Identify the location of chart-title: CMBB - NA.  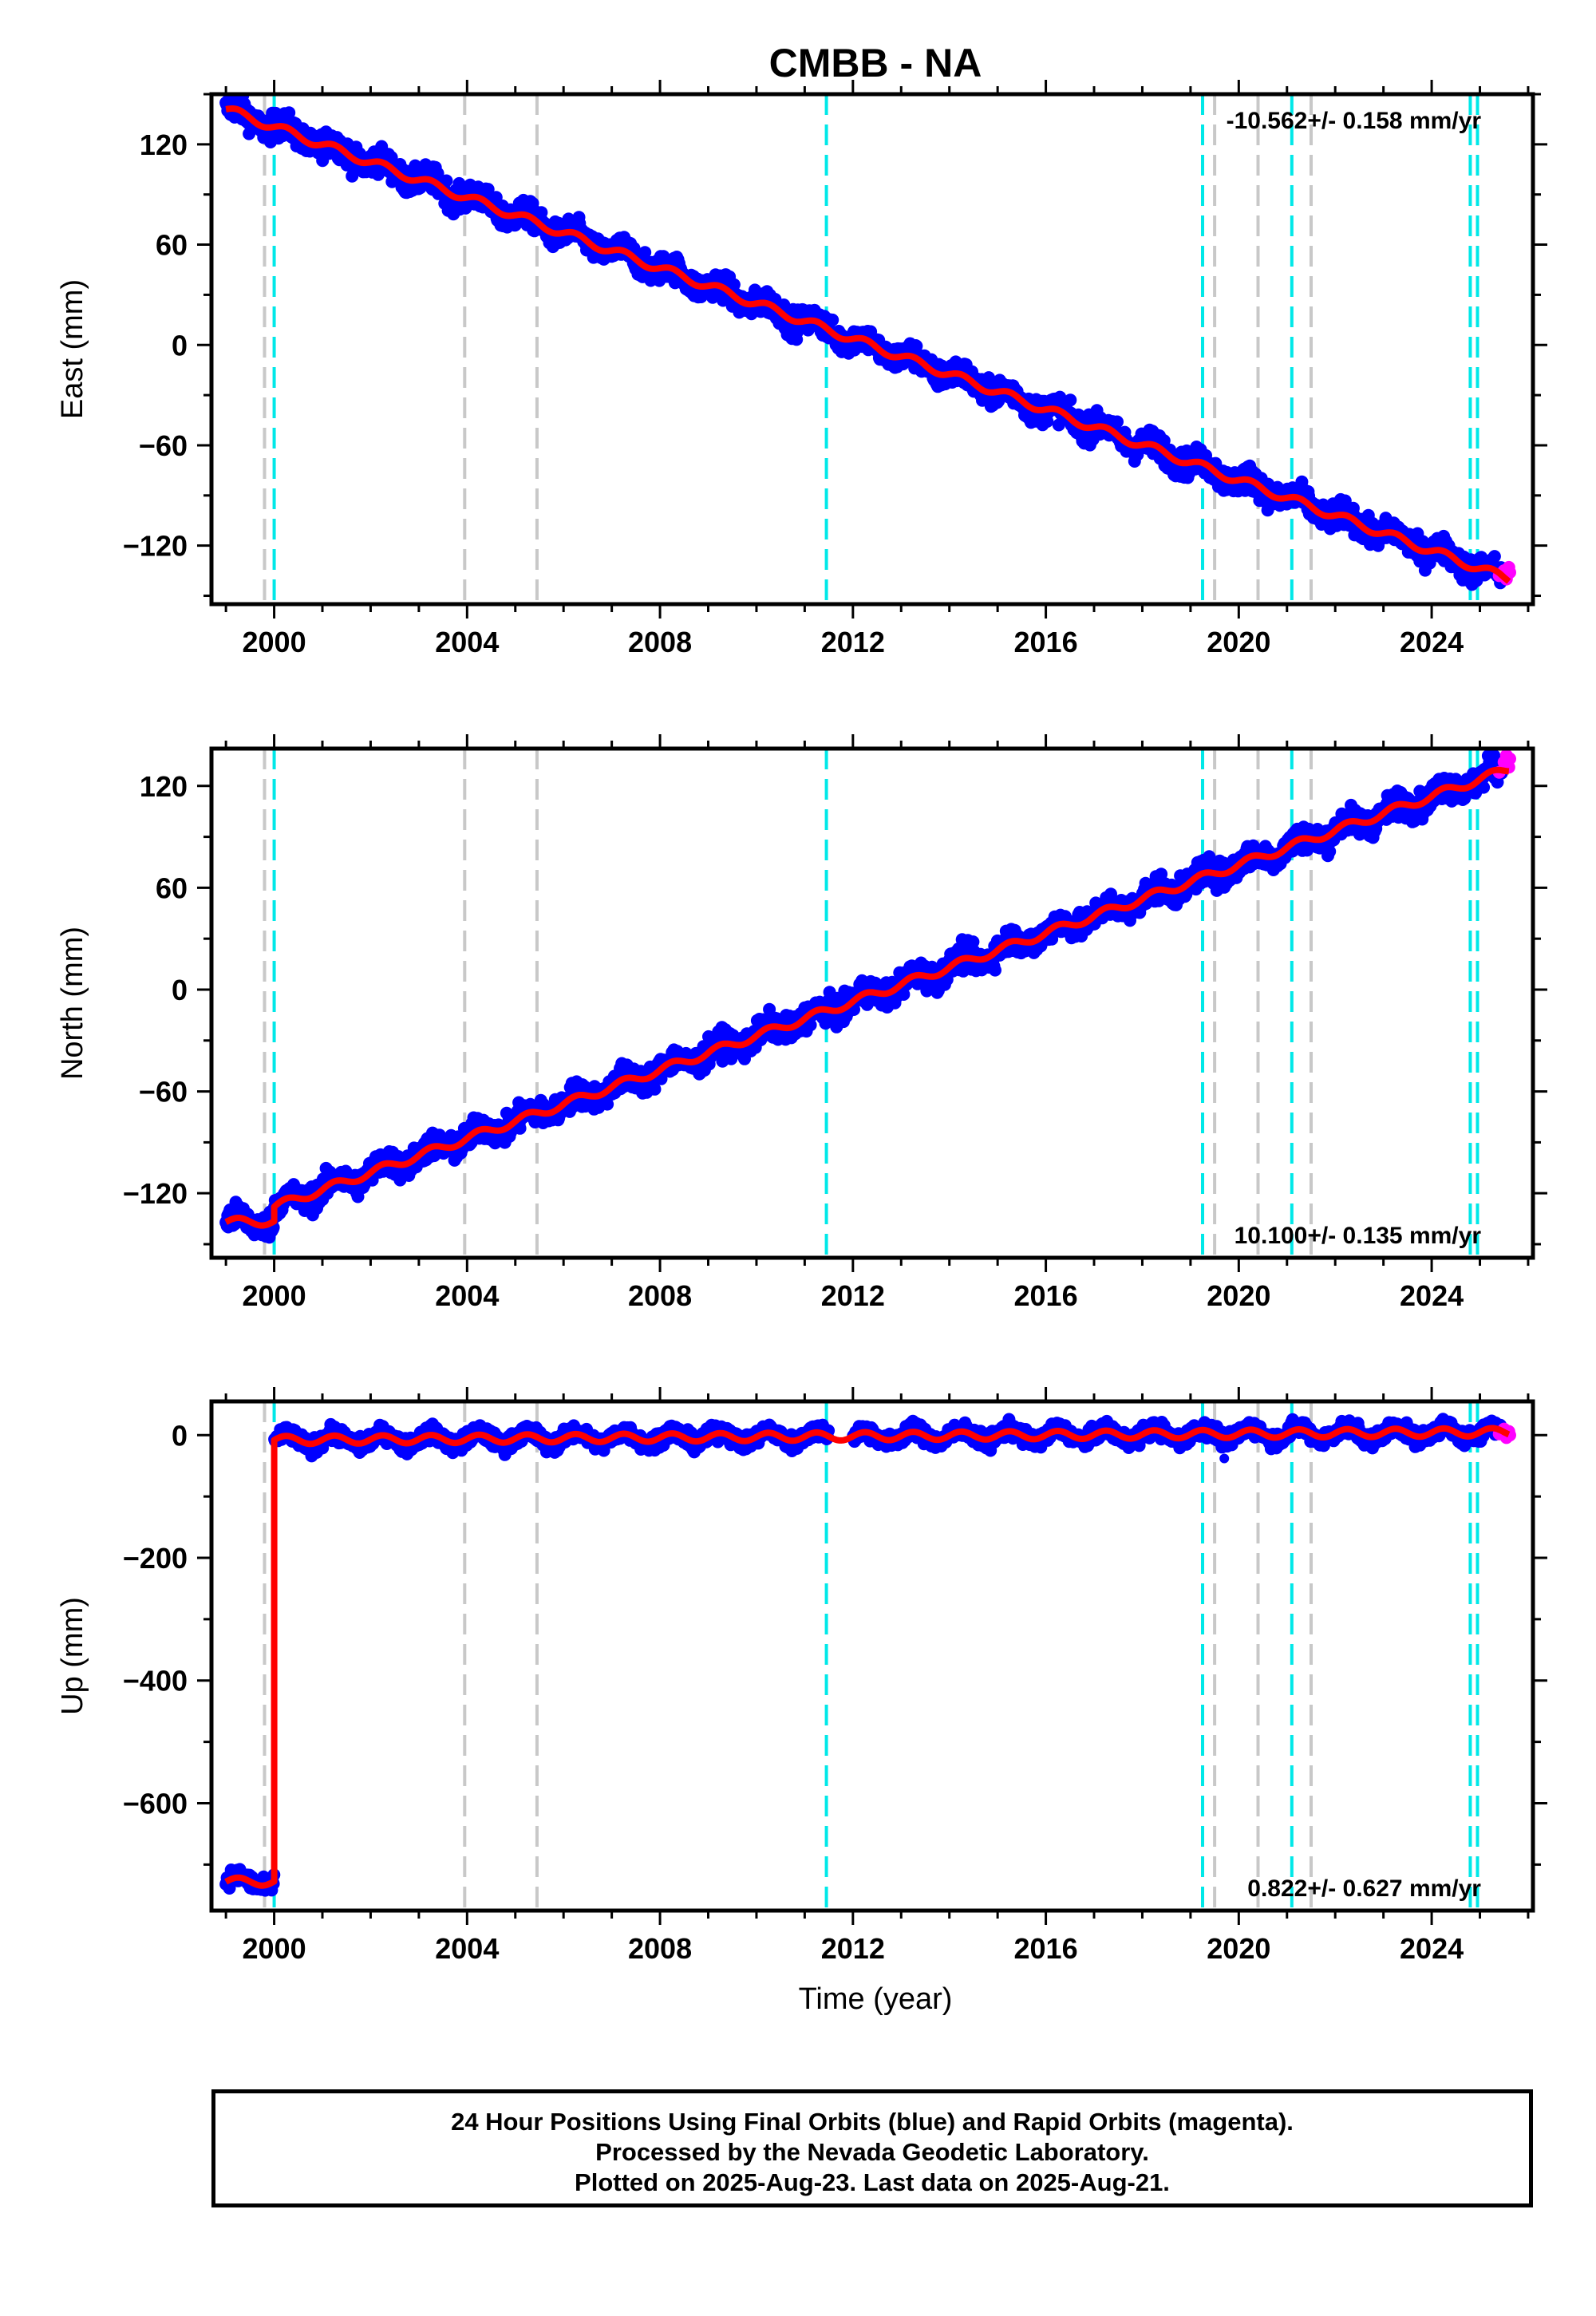
(875, 63).